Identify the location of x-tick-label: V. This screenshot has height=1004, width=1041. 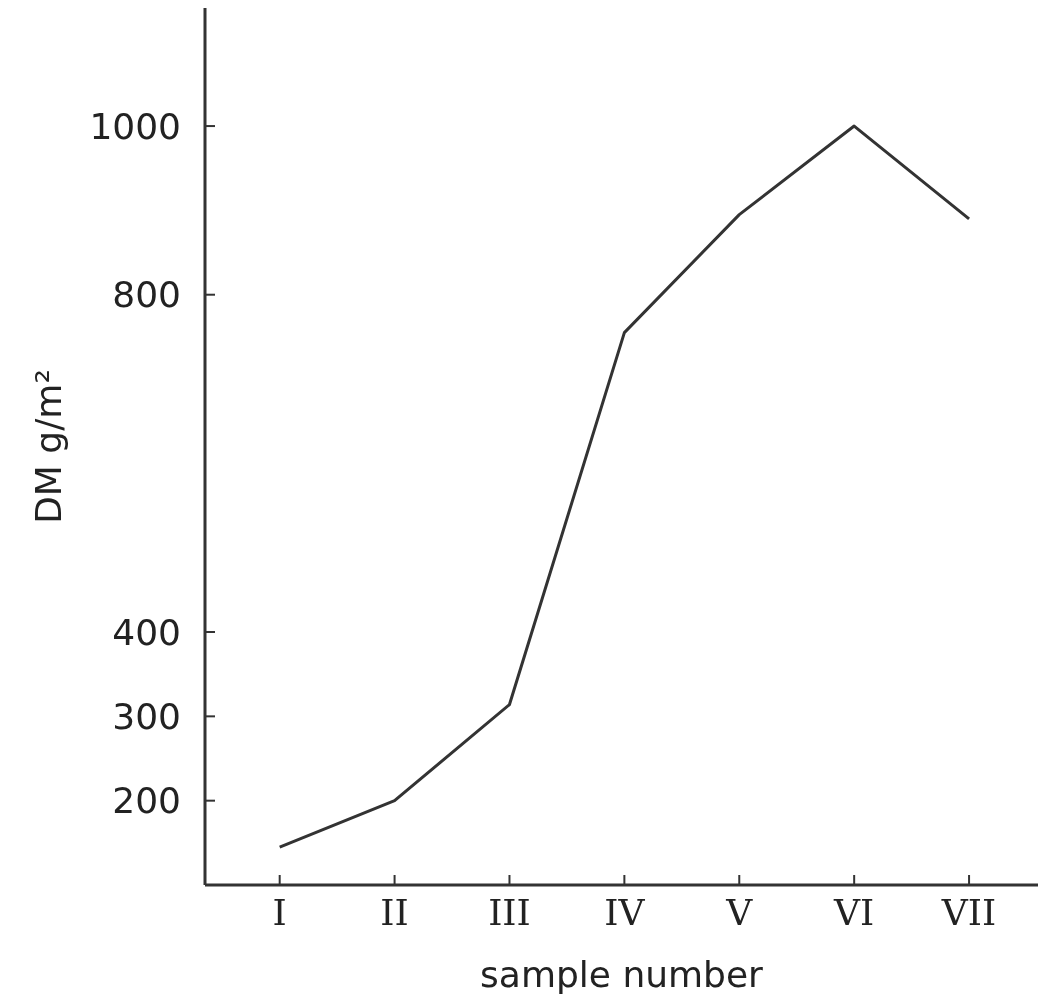
(739, 912).